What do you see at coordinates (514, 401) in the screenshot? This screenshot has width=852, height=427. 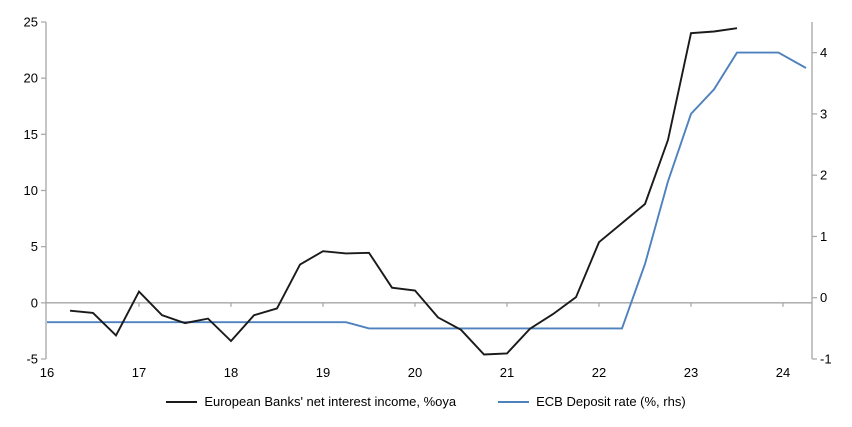 I see `legend-line-sample-blue` at bounding box center [514, 401].